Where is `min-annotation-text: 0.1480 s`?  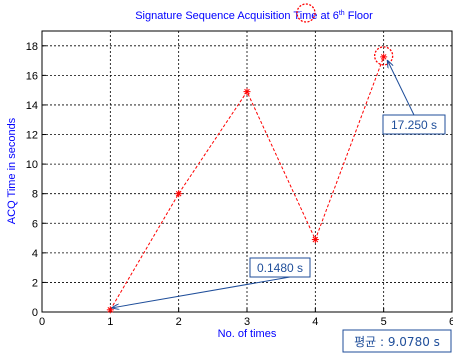 min-annotation-text: 0.1480 s is located at coordinates (280, 268).